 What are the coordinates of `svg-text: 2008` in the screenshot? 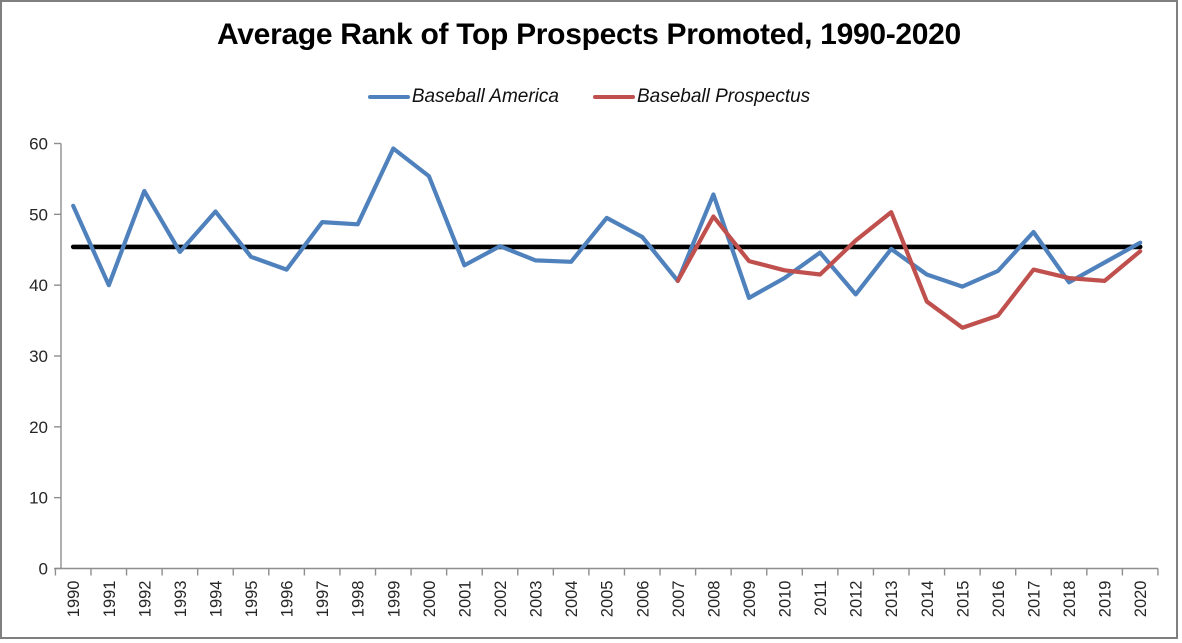 It's located at (714, 599).